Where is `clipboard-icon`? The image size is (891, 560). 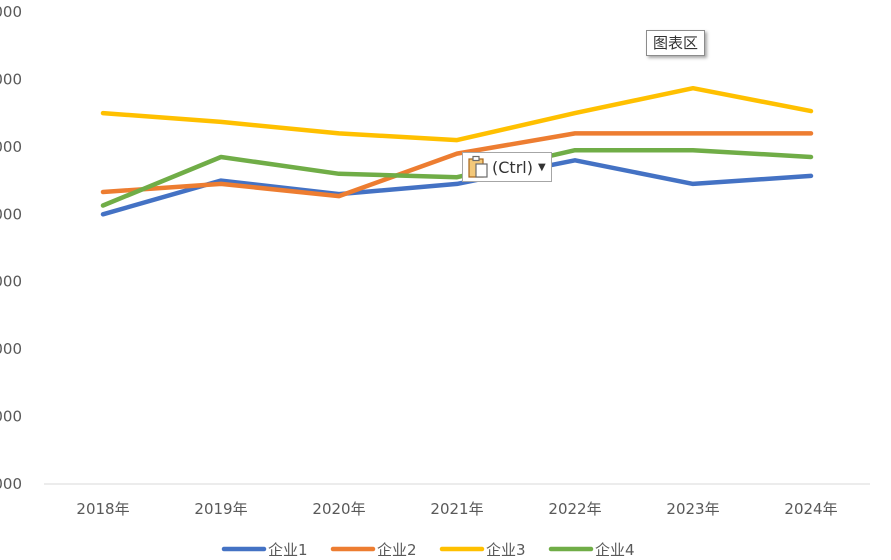 clipboard-icon is located at coordinates (478, 166).